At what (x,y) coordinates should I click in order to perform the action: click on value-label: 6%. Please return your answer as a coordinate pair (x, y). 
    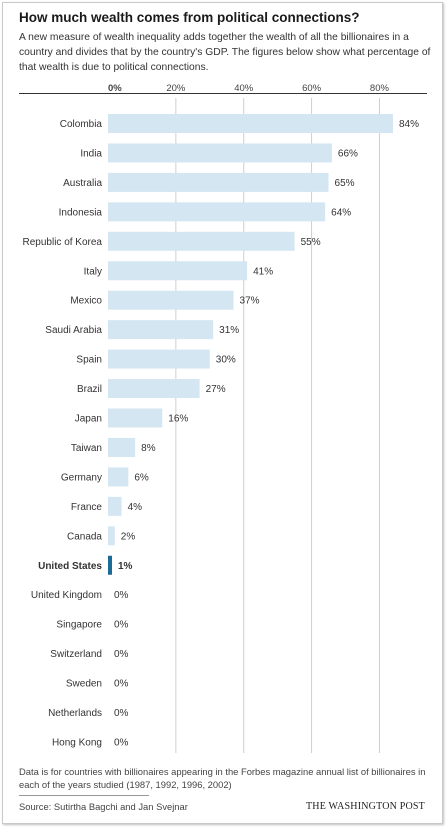
    Looking at the image, I should click on (141, 477).